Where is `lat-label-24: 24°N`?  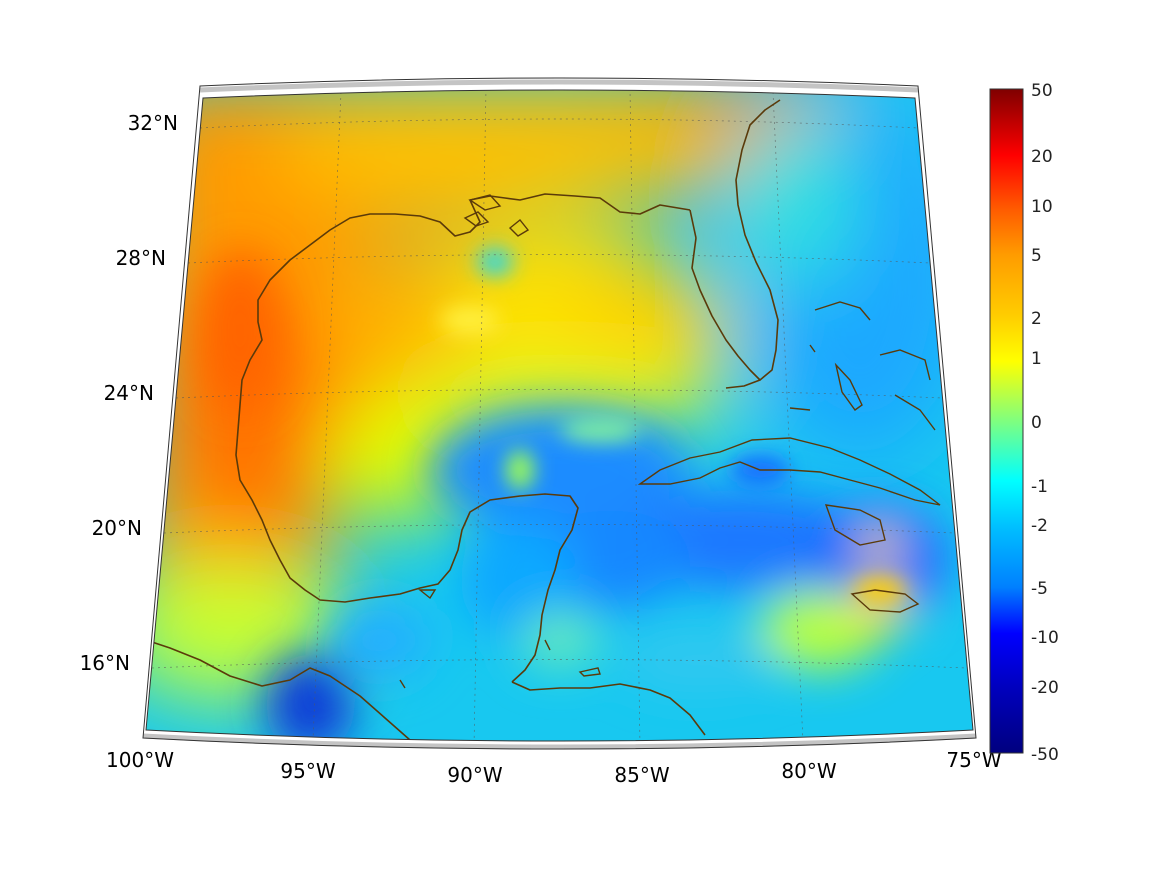
lat-label-24: 24°N is located at coordinates (129, 393).